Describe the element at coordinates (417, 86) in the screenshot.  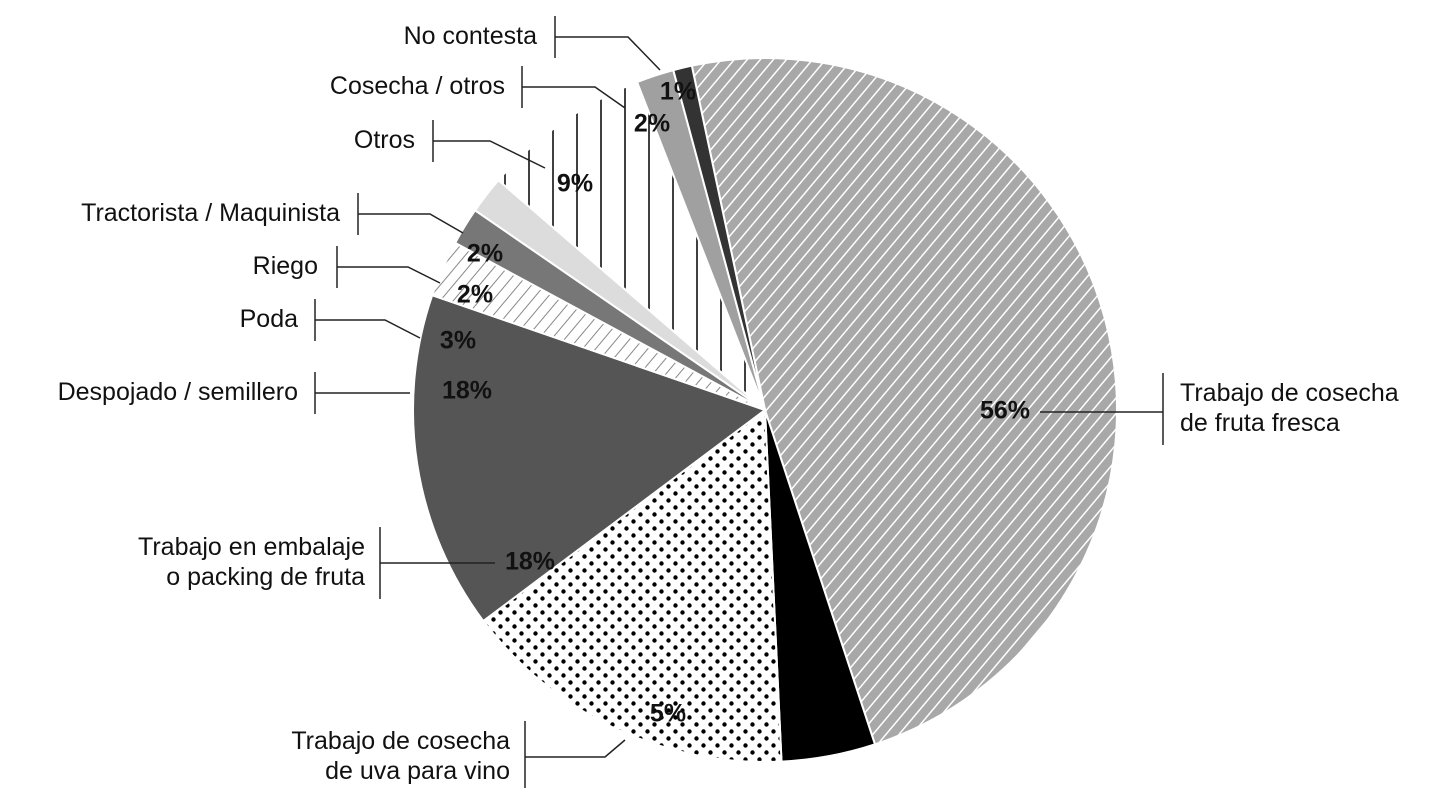
I see `slice-label: Cosecha / otros` at that location.